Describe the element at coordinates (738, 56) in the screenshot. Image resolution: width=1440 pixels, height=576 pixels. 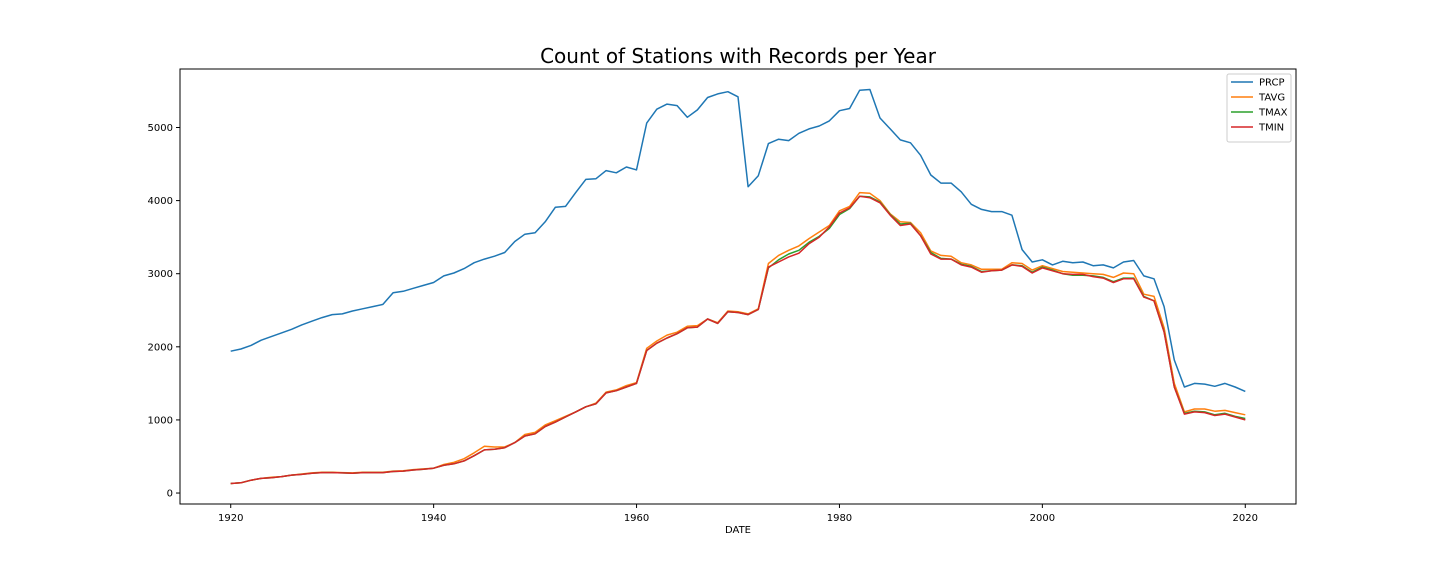
I see `chart-title: Count of Stations with Records per Year` at that location.